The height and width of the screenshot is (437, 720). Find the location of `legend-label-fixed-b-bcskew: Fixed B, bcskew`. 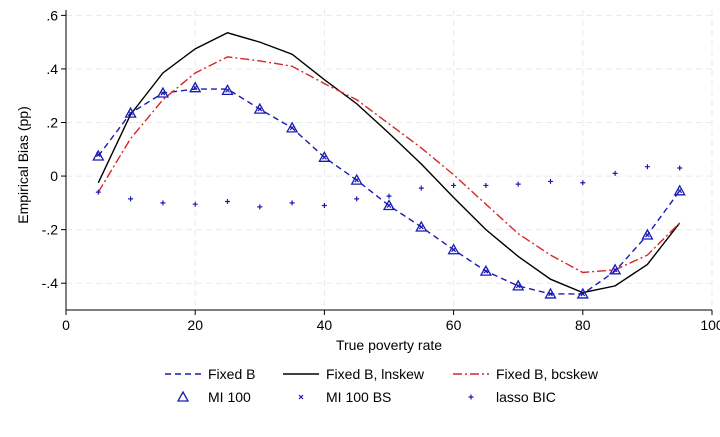

legend-label-fixed-b-bcskew: Fixed B, bcskew is located at coordinates (547, 374).